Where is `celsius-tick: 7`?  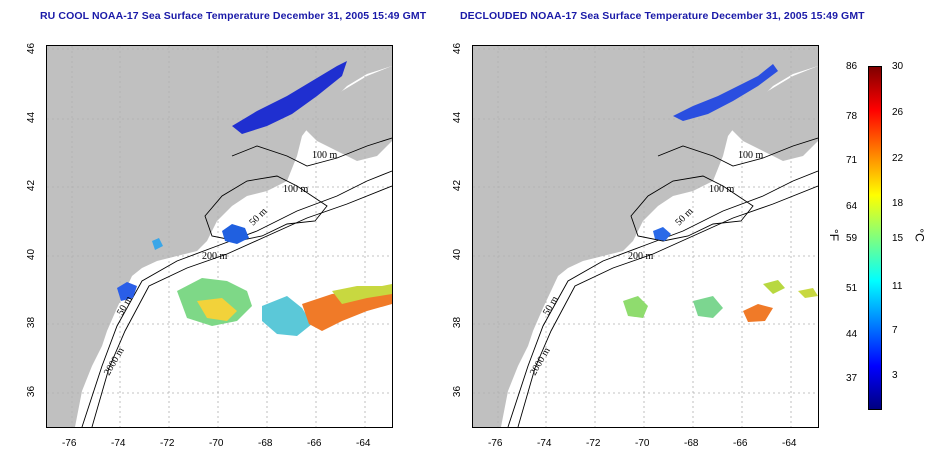 celsius-tick: 7 is located at coordinates (895, 330).